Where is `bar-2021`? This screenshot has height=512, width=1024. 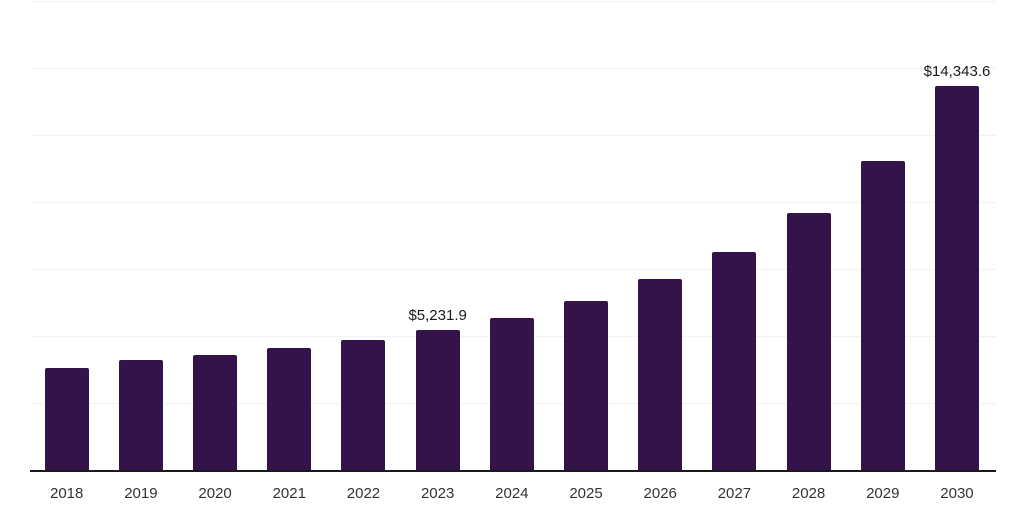 bar-2021 is located at coordinates (289, 409).